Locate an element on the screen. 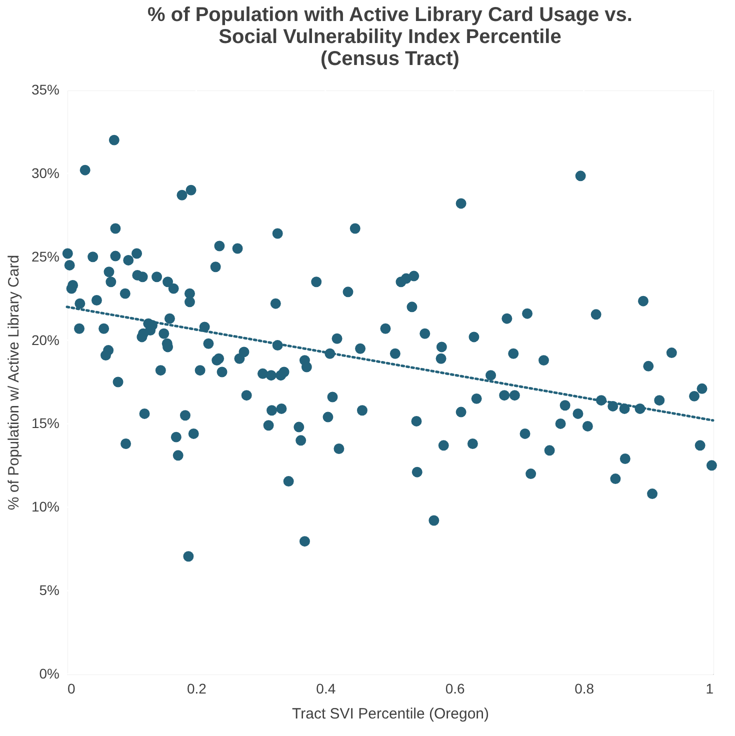 This screenshot has width=735, height=736. y-tick-label: 35% is located at coordinates (45, 90).